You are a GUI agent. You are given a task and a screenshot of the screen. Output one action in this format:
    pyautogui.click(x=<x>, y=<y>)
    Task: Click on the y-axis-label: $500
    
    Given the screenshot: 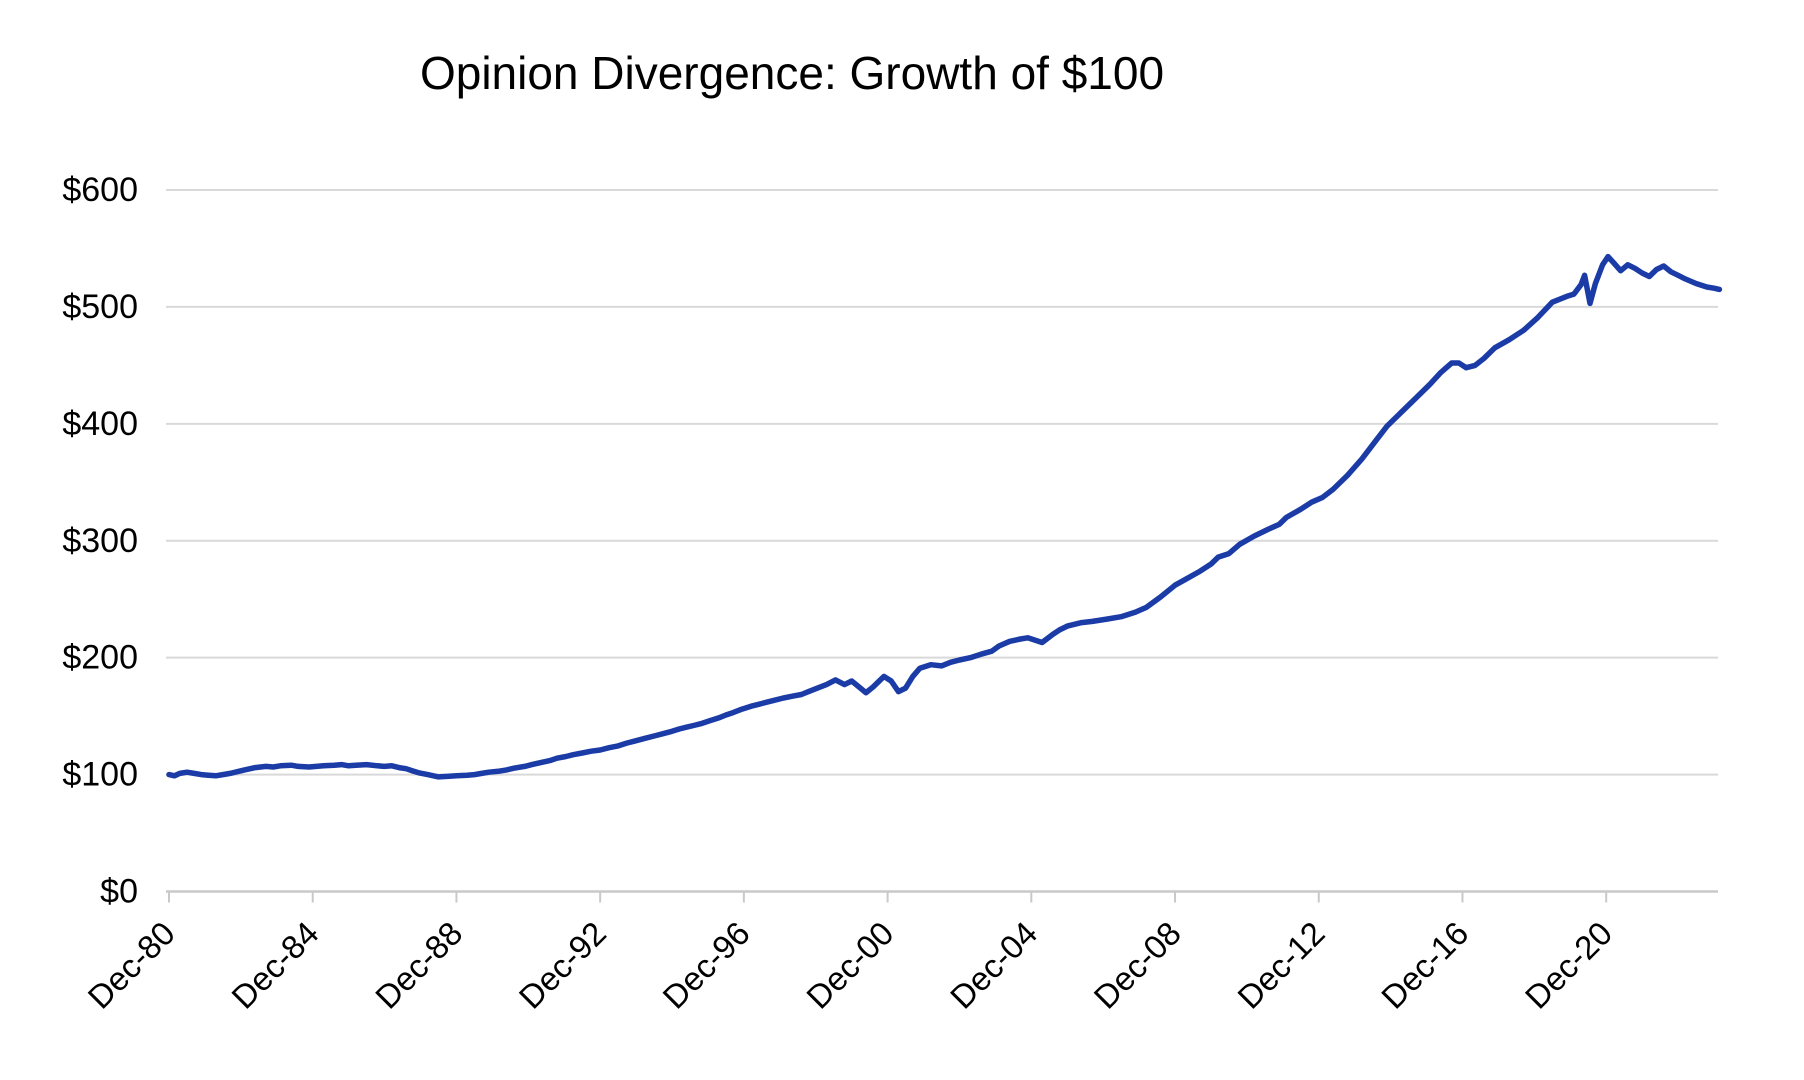 What is the action you would take?
    pyautogui.click(x=100, y=307)
    